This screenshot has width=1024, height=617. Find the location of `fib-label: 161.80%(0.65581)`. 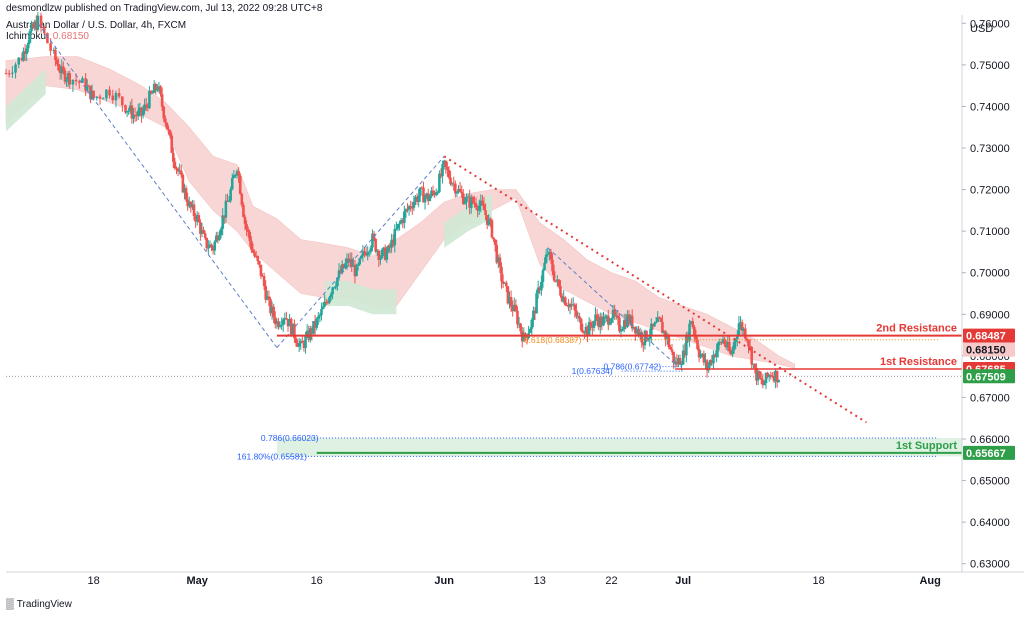

fib-label: 161.80%(0.65581) is located at coordinates (272, 456).